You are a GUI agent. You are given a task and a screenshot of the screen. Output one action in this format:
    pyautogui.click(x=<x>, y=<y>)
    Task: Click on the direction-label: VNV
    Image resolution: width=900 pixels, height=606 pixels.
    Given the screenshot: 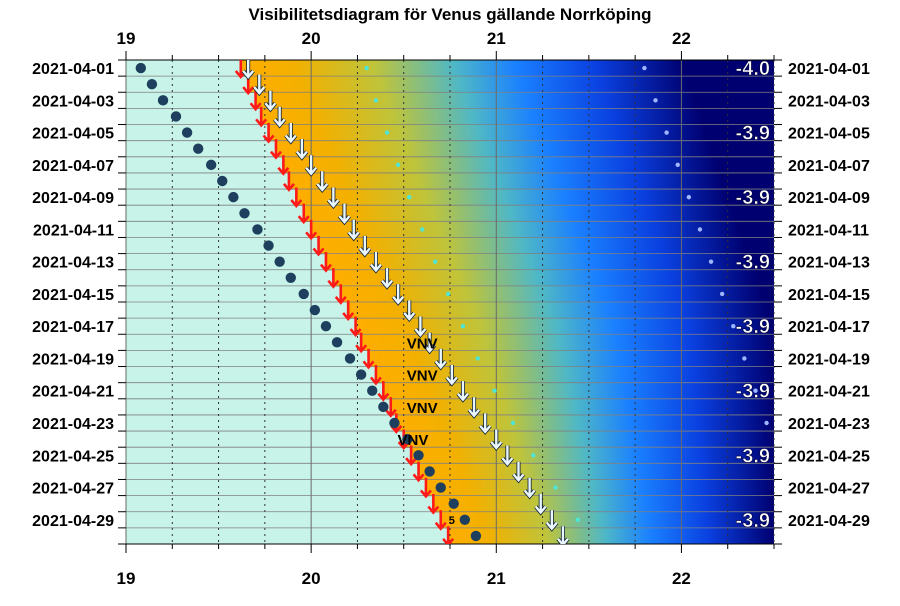 What is the action you would take?
    pyautogui.click(x=422, y=408)
    